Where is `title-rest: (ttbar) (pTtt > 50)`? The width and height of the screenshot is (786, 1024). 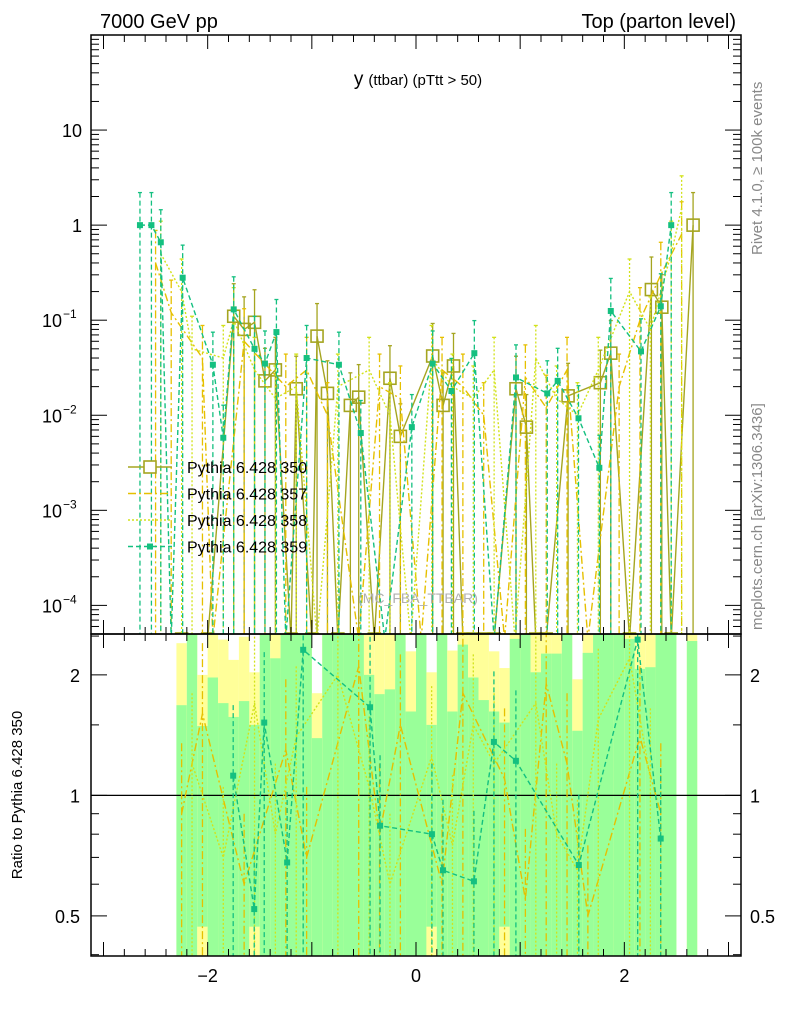 title-rest: (ttbar) (pTtt > 50) is located at coordinates (425, 80).